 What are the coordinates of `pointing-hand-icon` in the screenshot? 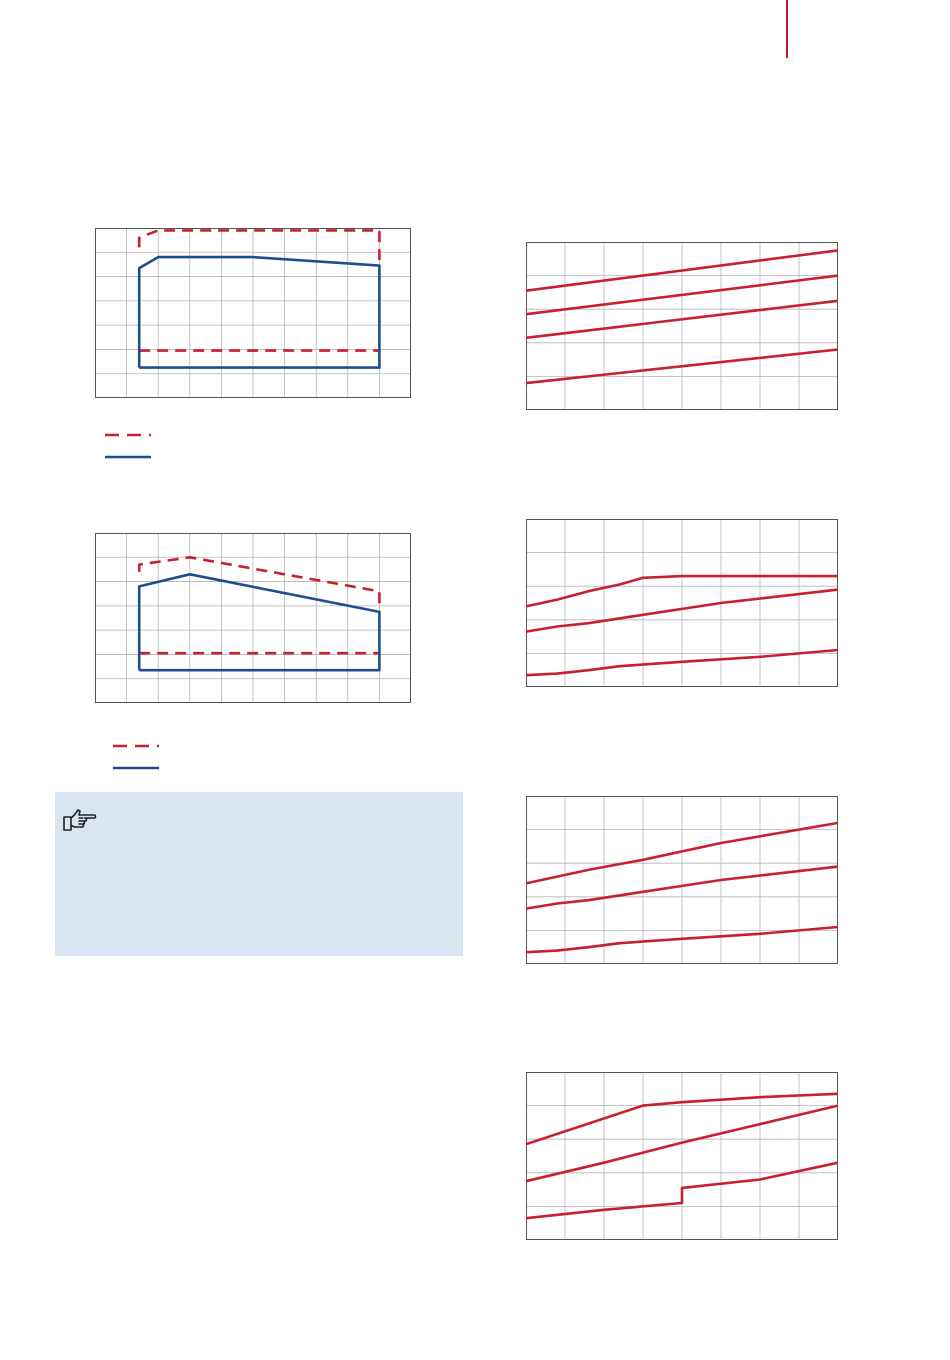 It's located at (80, 820).